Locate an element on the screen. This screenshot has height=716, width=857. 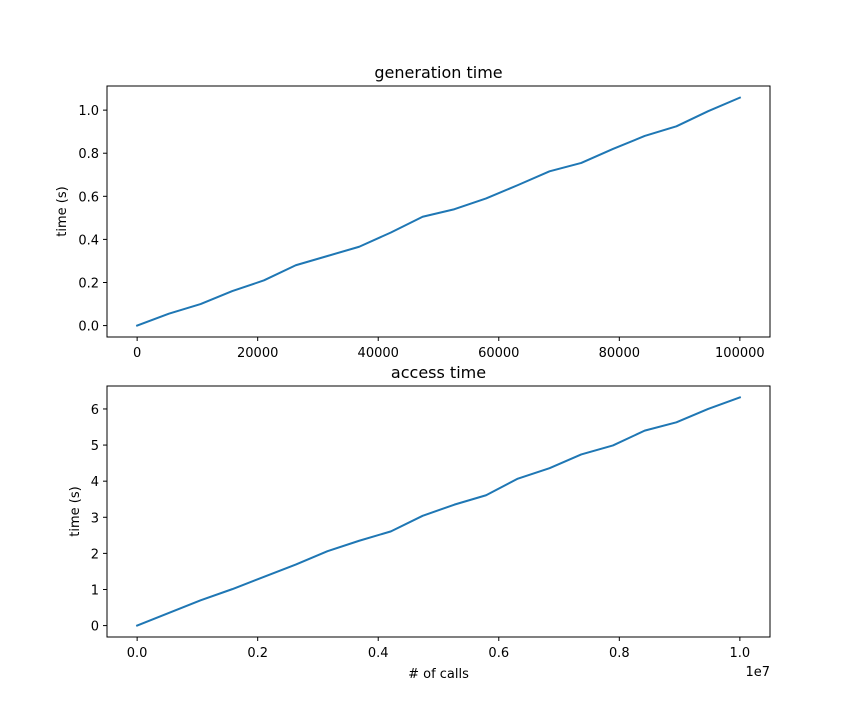
y-tick-label: 1 is located at coordinates (95, 590).